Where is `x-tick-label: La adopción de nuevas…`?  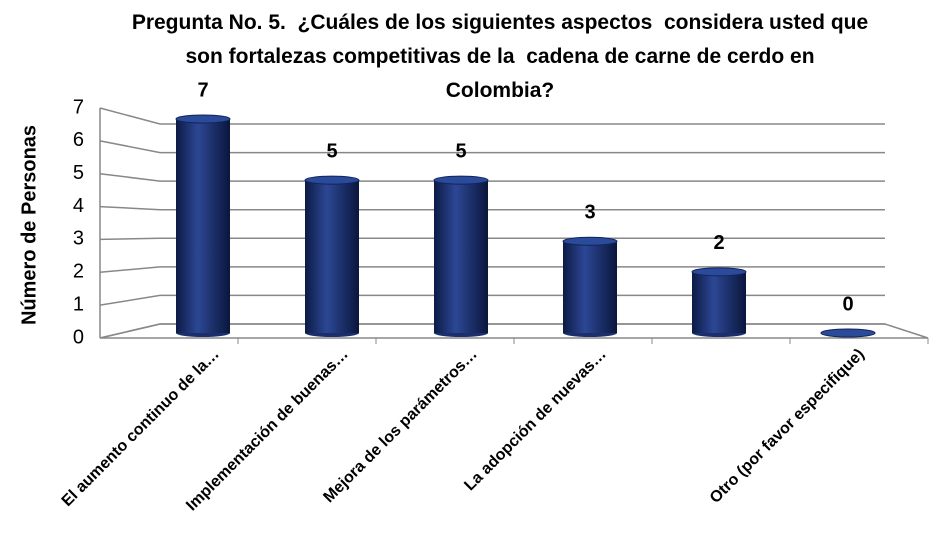 x-tick-label: La adopción de nuevas… is located at coordinates (535, 420).